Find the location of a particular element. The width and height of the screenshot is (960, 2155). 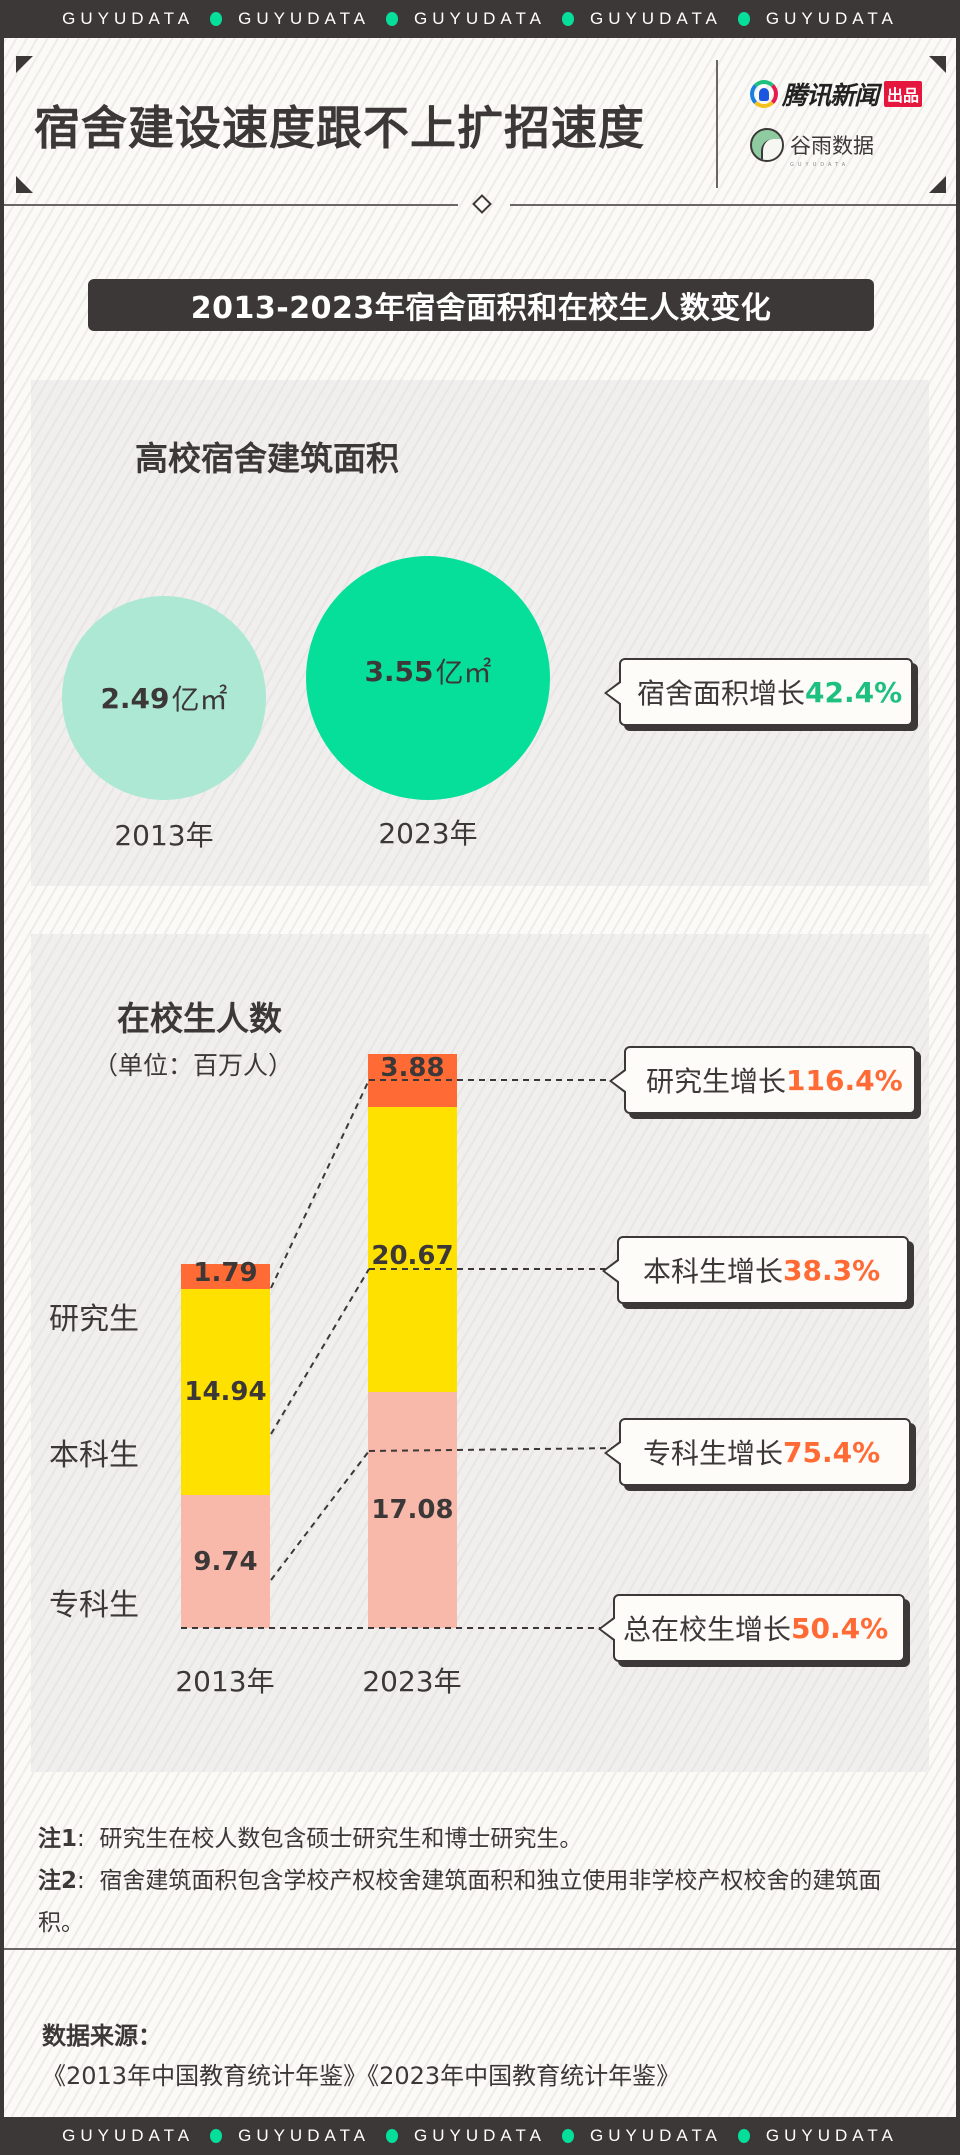

section-divider is located at coordinates (480, 1949).